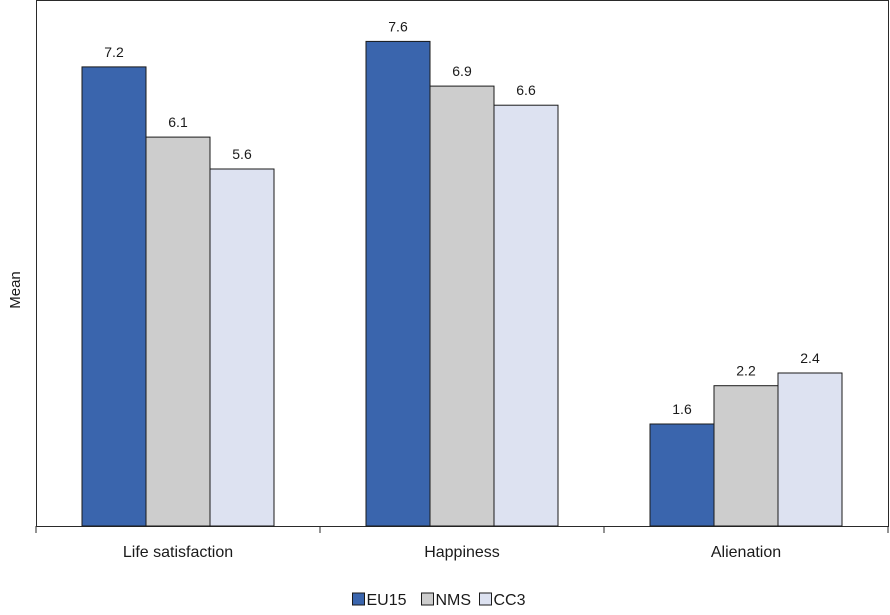 This screenshot has height=615, width=890. What do you see at coordinates (526, 315) in the screenshot?
I see `bar-happiness-cc3` at bounding box center [526, 315].